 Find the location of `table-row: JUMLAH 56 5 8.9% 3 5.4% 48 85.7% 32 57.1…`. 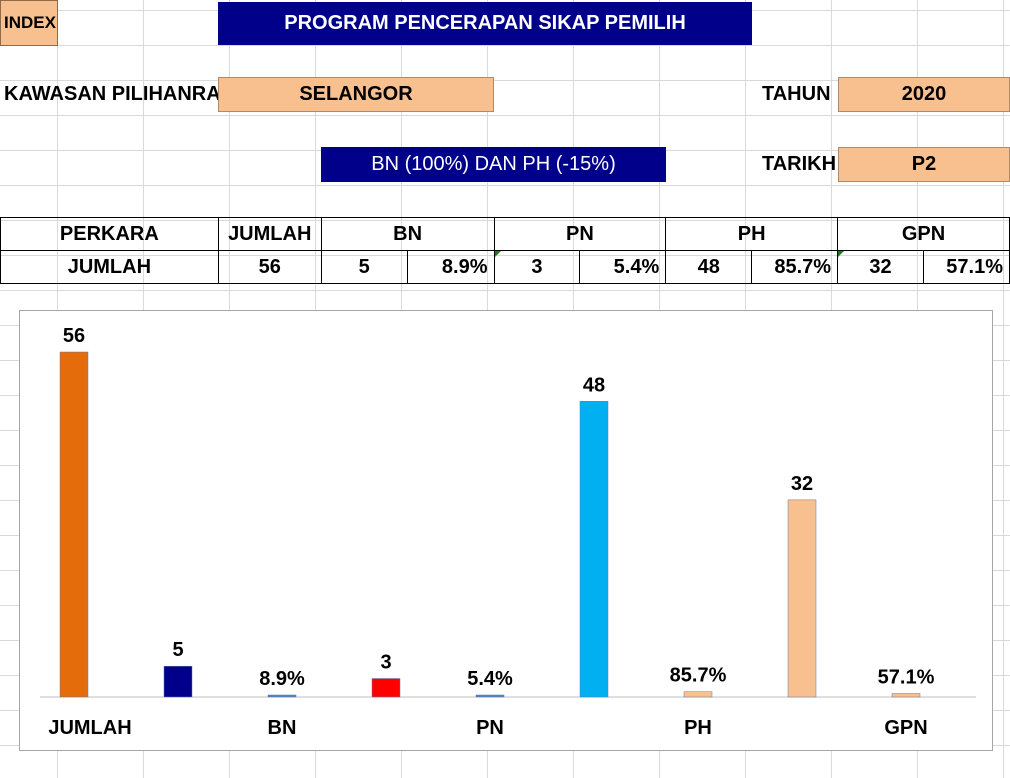

table-row: JUMLAH 56 5 8.9% 3 5.4% 48 85.7% 32 57.1… is located at coordinates (505, 267).